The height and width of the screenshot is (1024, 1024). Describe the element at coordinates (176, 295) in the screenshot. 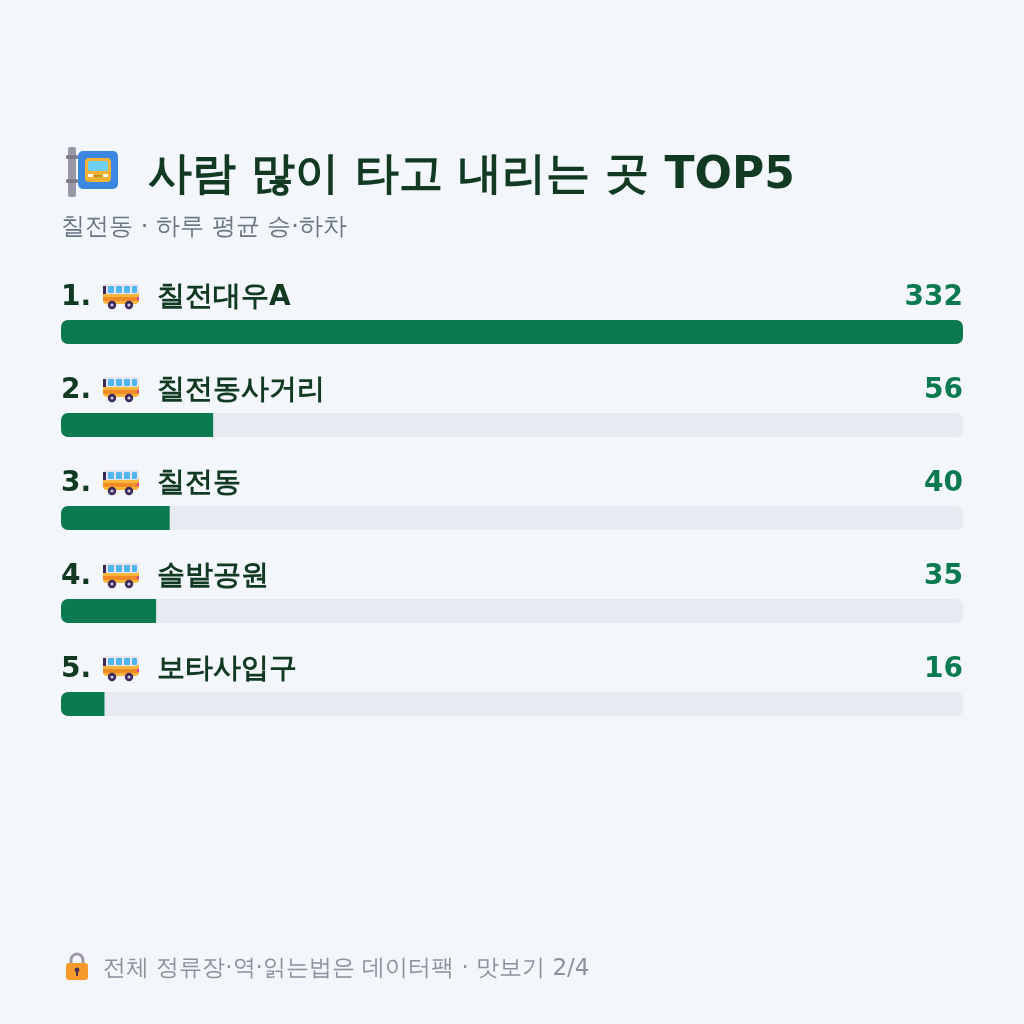

I see `category-label: 1. 칠전대우A` at that location.